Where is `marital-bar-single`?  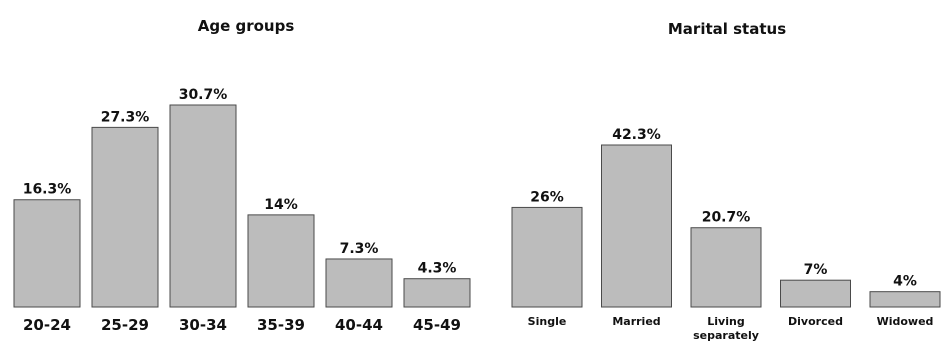 marital-bar-single is located at coordinates (547, 257).